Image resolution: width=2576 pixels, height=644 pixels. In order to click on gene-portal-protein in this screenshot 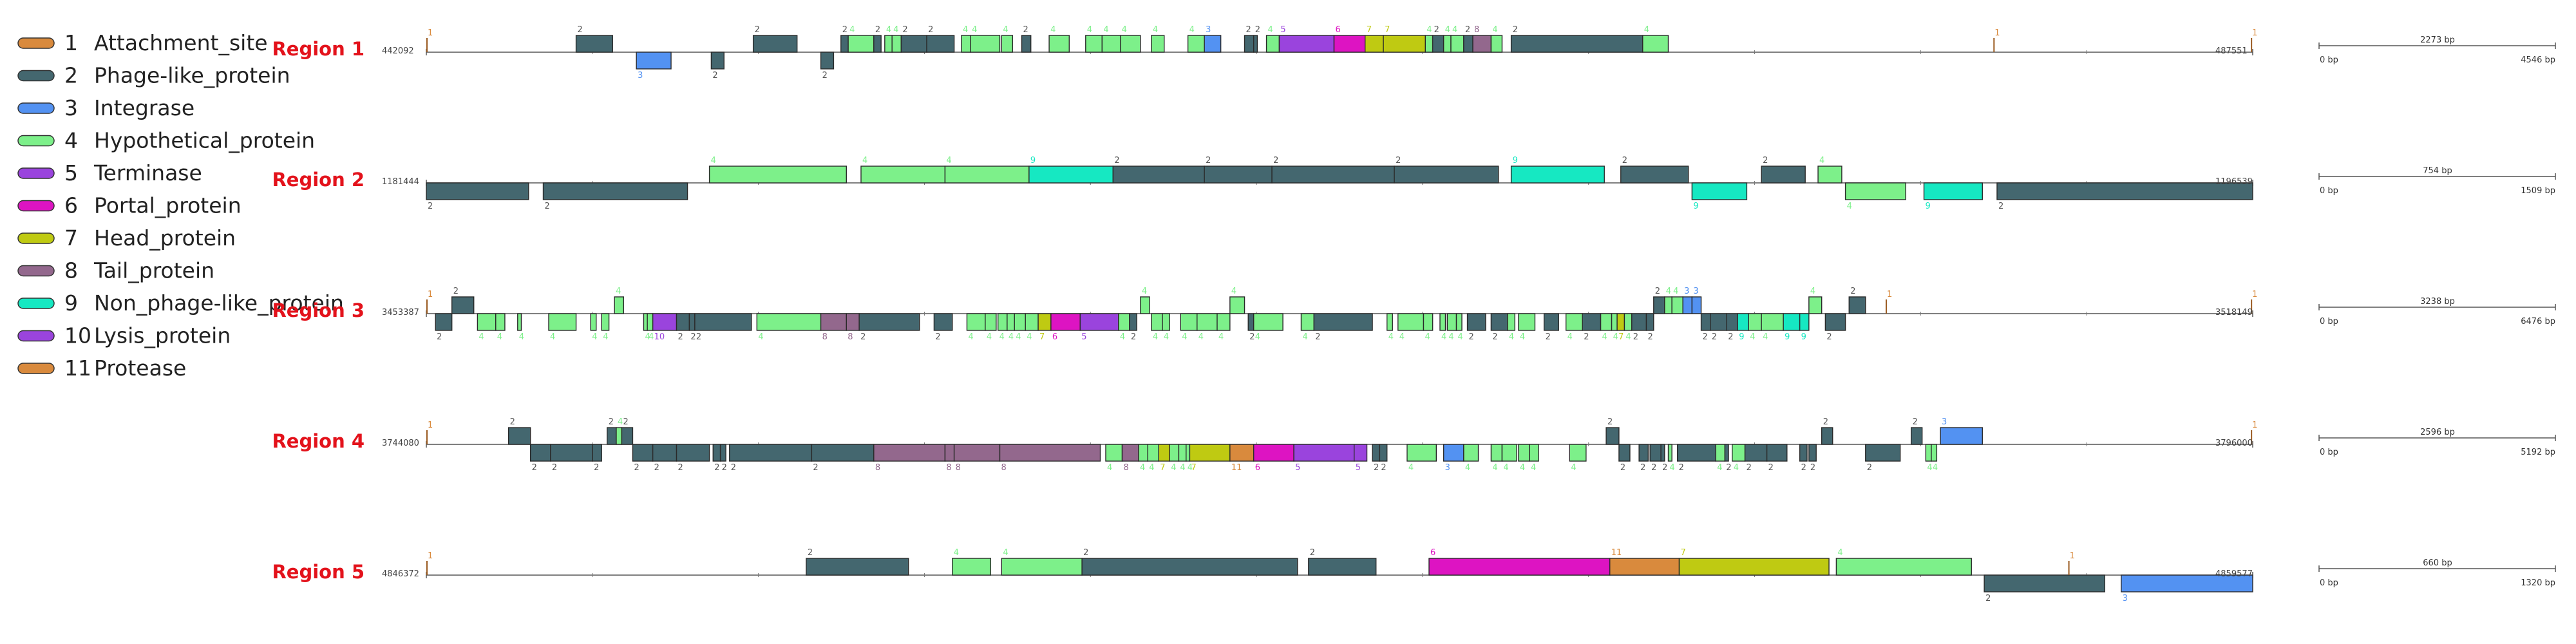, I will do `click(1065, 322)`.